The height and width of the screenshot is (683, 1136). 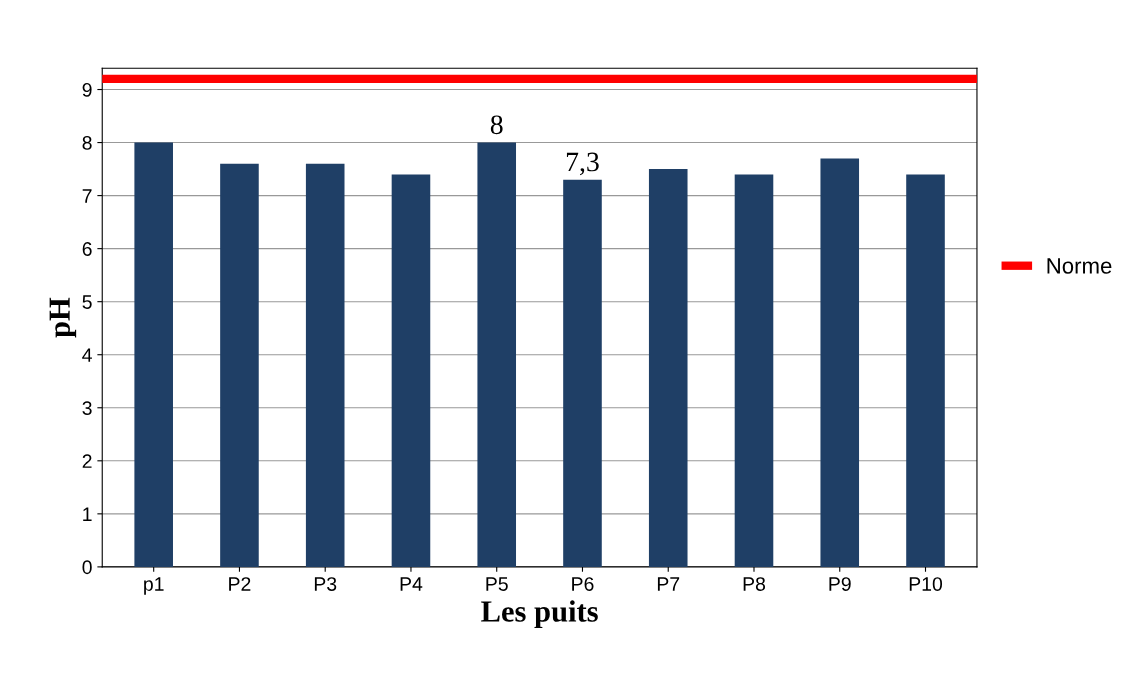 What do you see at coordinates (87, 408) in the screenshot?
I see `y-tick-label: 3` at bounding box center [87, 408].